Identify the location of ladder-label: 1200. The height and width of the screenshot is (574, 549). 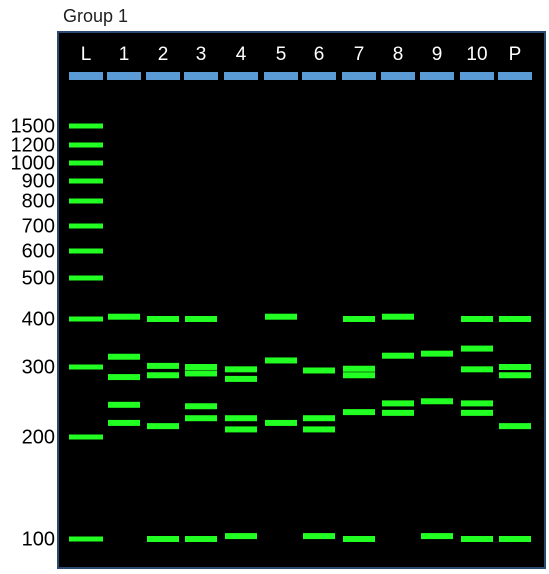
(33, 145).